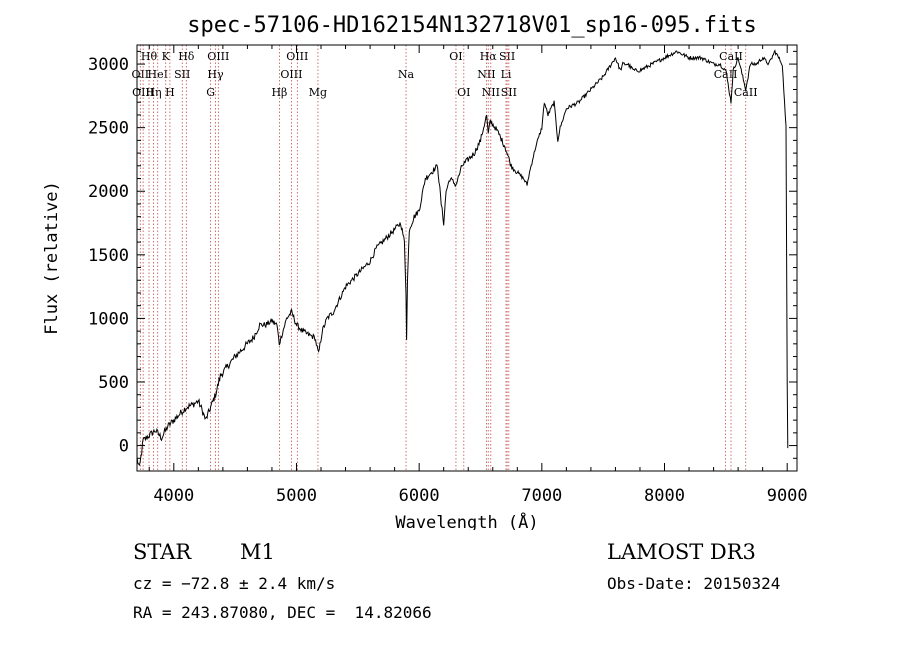  I want to click on y-tick-label: 1000, so click(108, 319).